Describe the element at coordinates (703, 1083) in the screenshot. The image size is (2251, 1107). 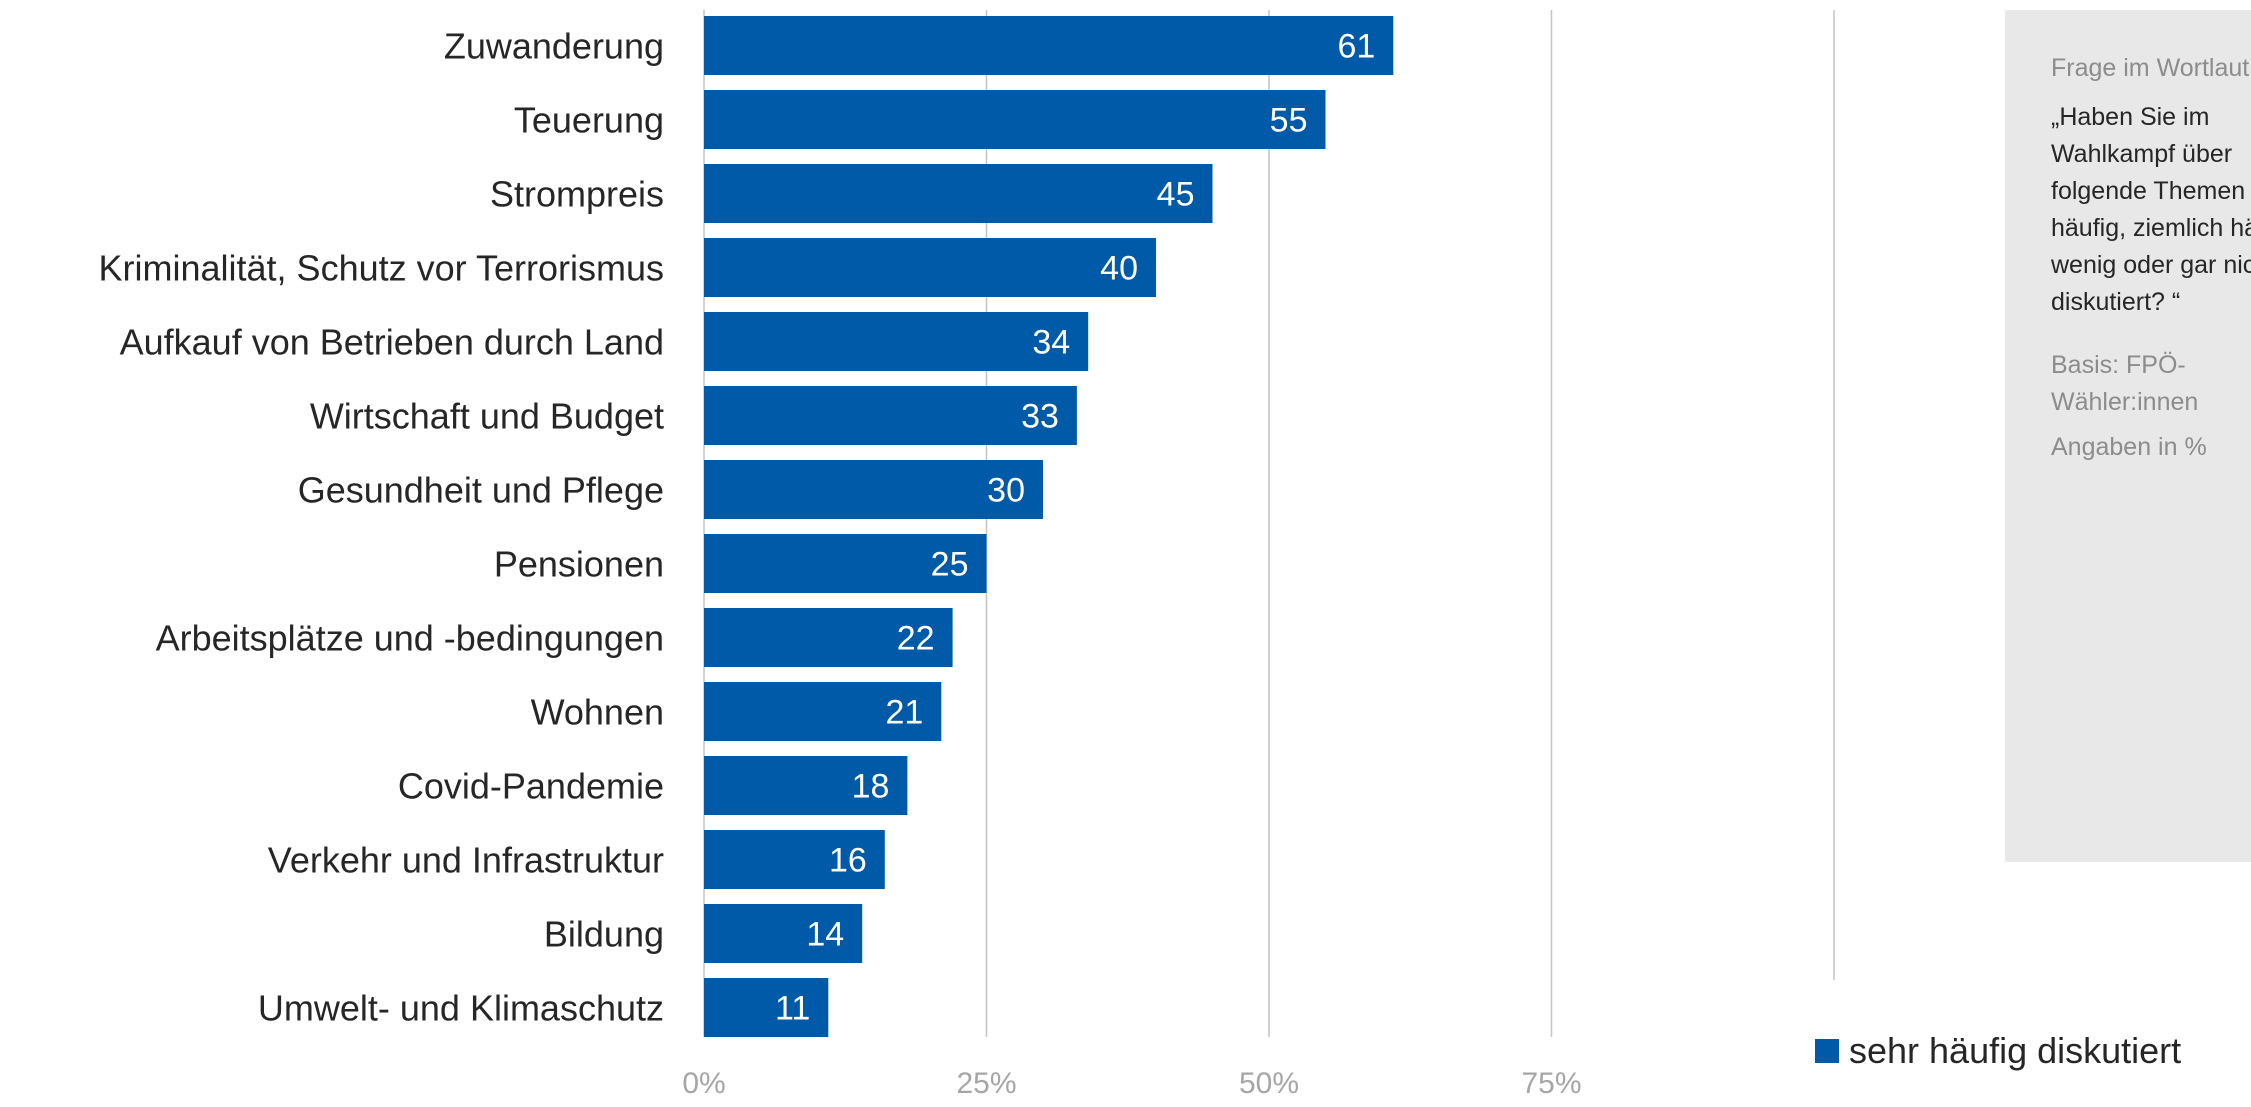
I see `x-tick-label: 0%` at that location.